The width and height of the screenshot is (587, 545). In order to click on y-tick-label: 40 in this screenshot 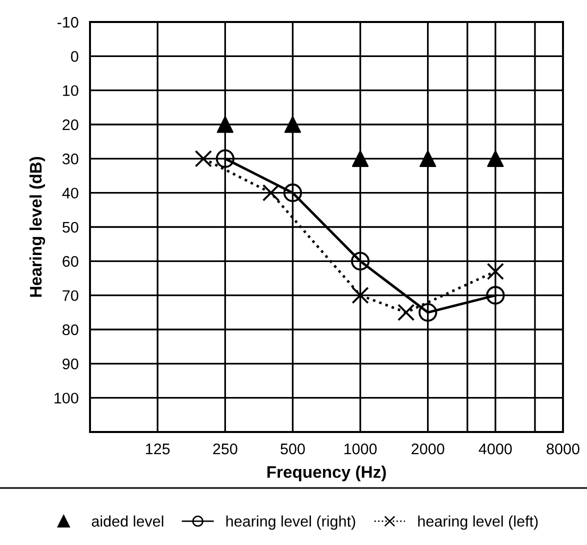, I will do `click(70, 193)`.